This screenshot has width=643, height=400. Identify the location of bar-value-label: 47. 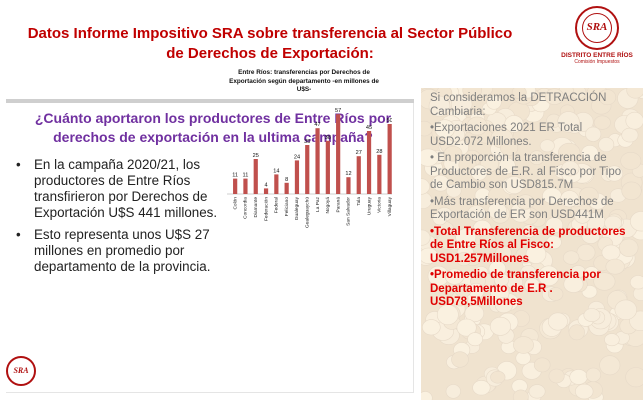
(317, 125).